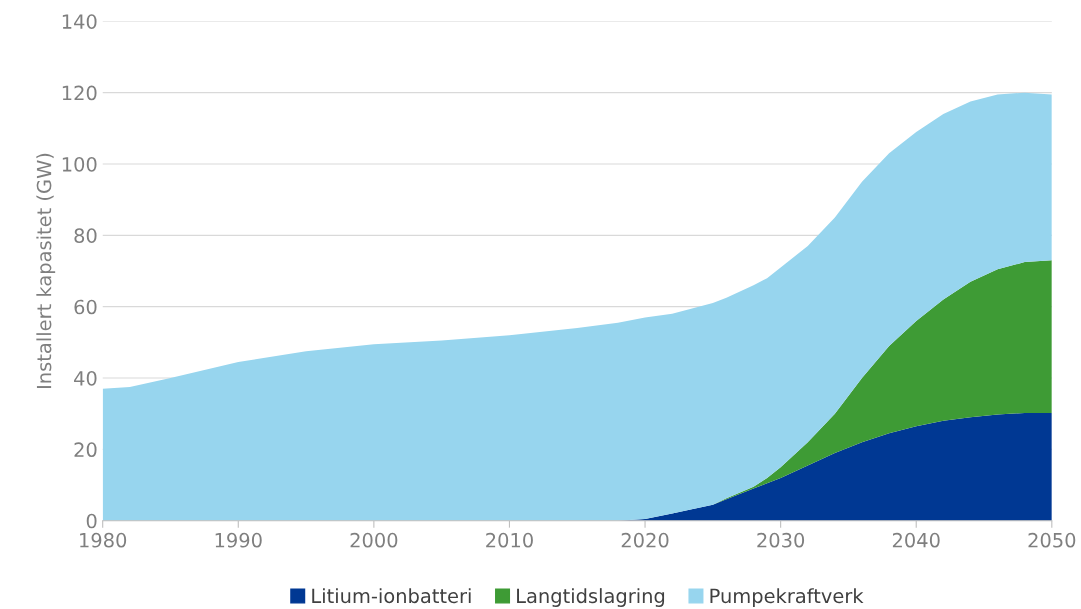 The image size is (1081, 609). Describe the element at coordinates (79, 93) in the screenshot. I see `y-tick-label: 120` at that location.